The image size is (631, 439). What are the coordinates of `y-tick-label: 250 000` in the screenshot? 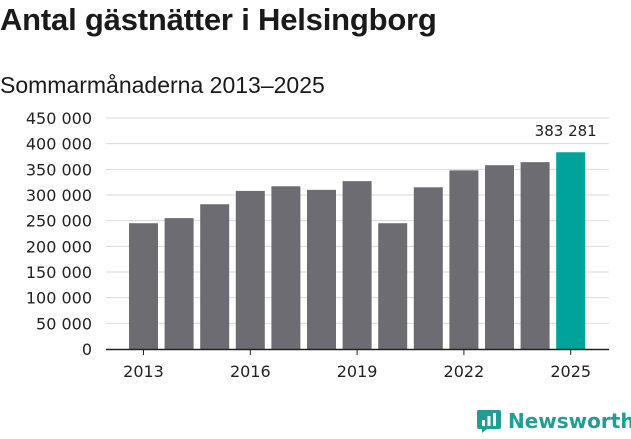 It's located at (59, 221).